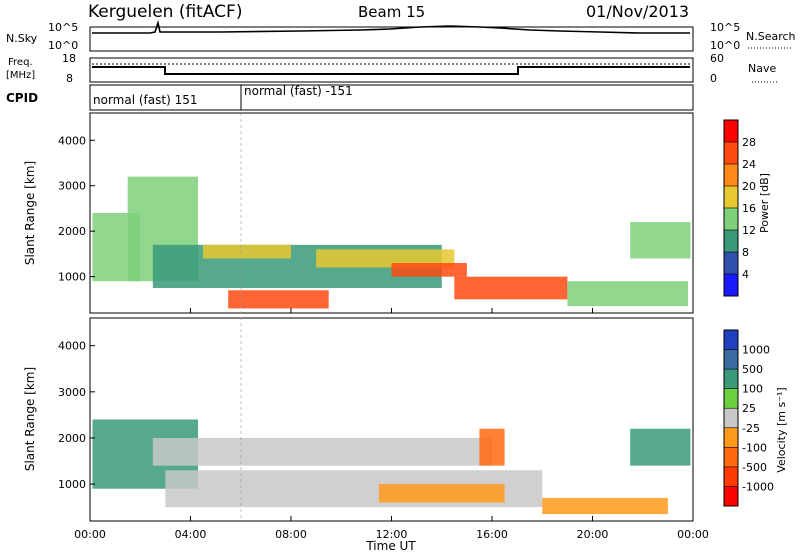 This screenshot has width=800, height=554. I want to click on velocity-colorbar-tick-label-3: -25, so click(751, 428).